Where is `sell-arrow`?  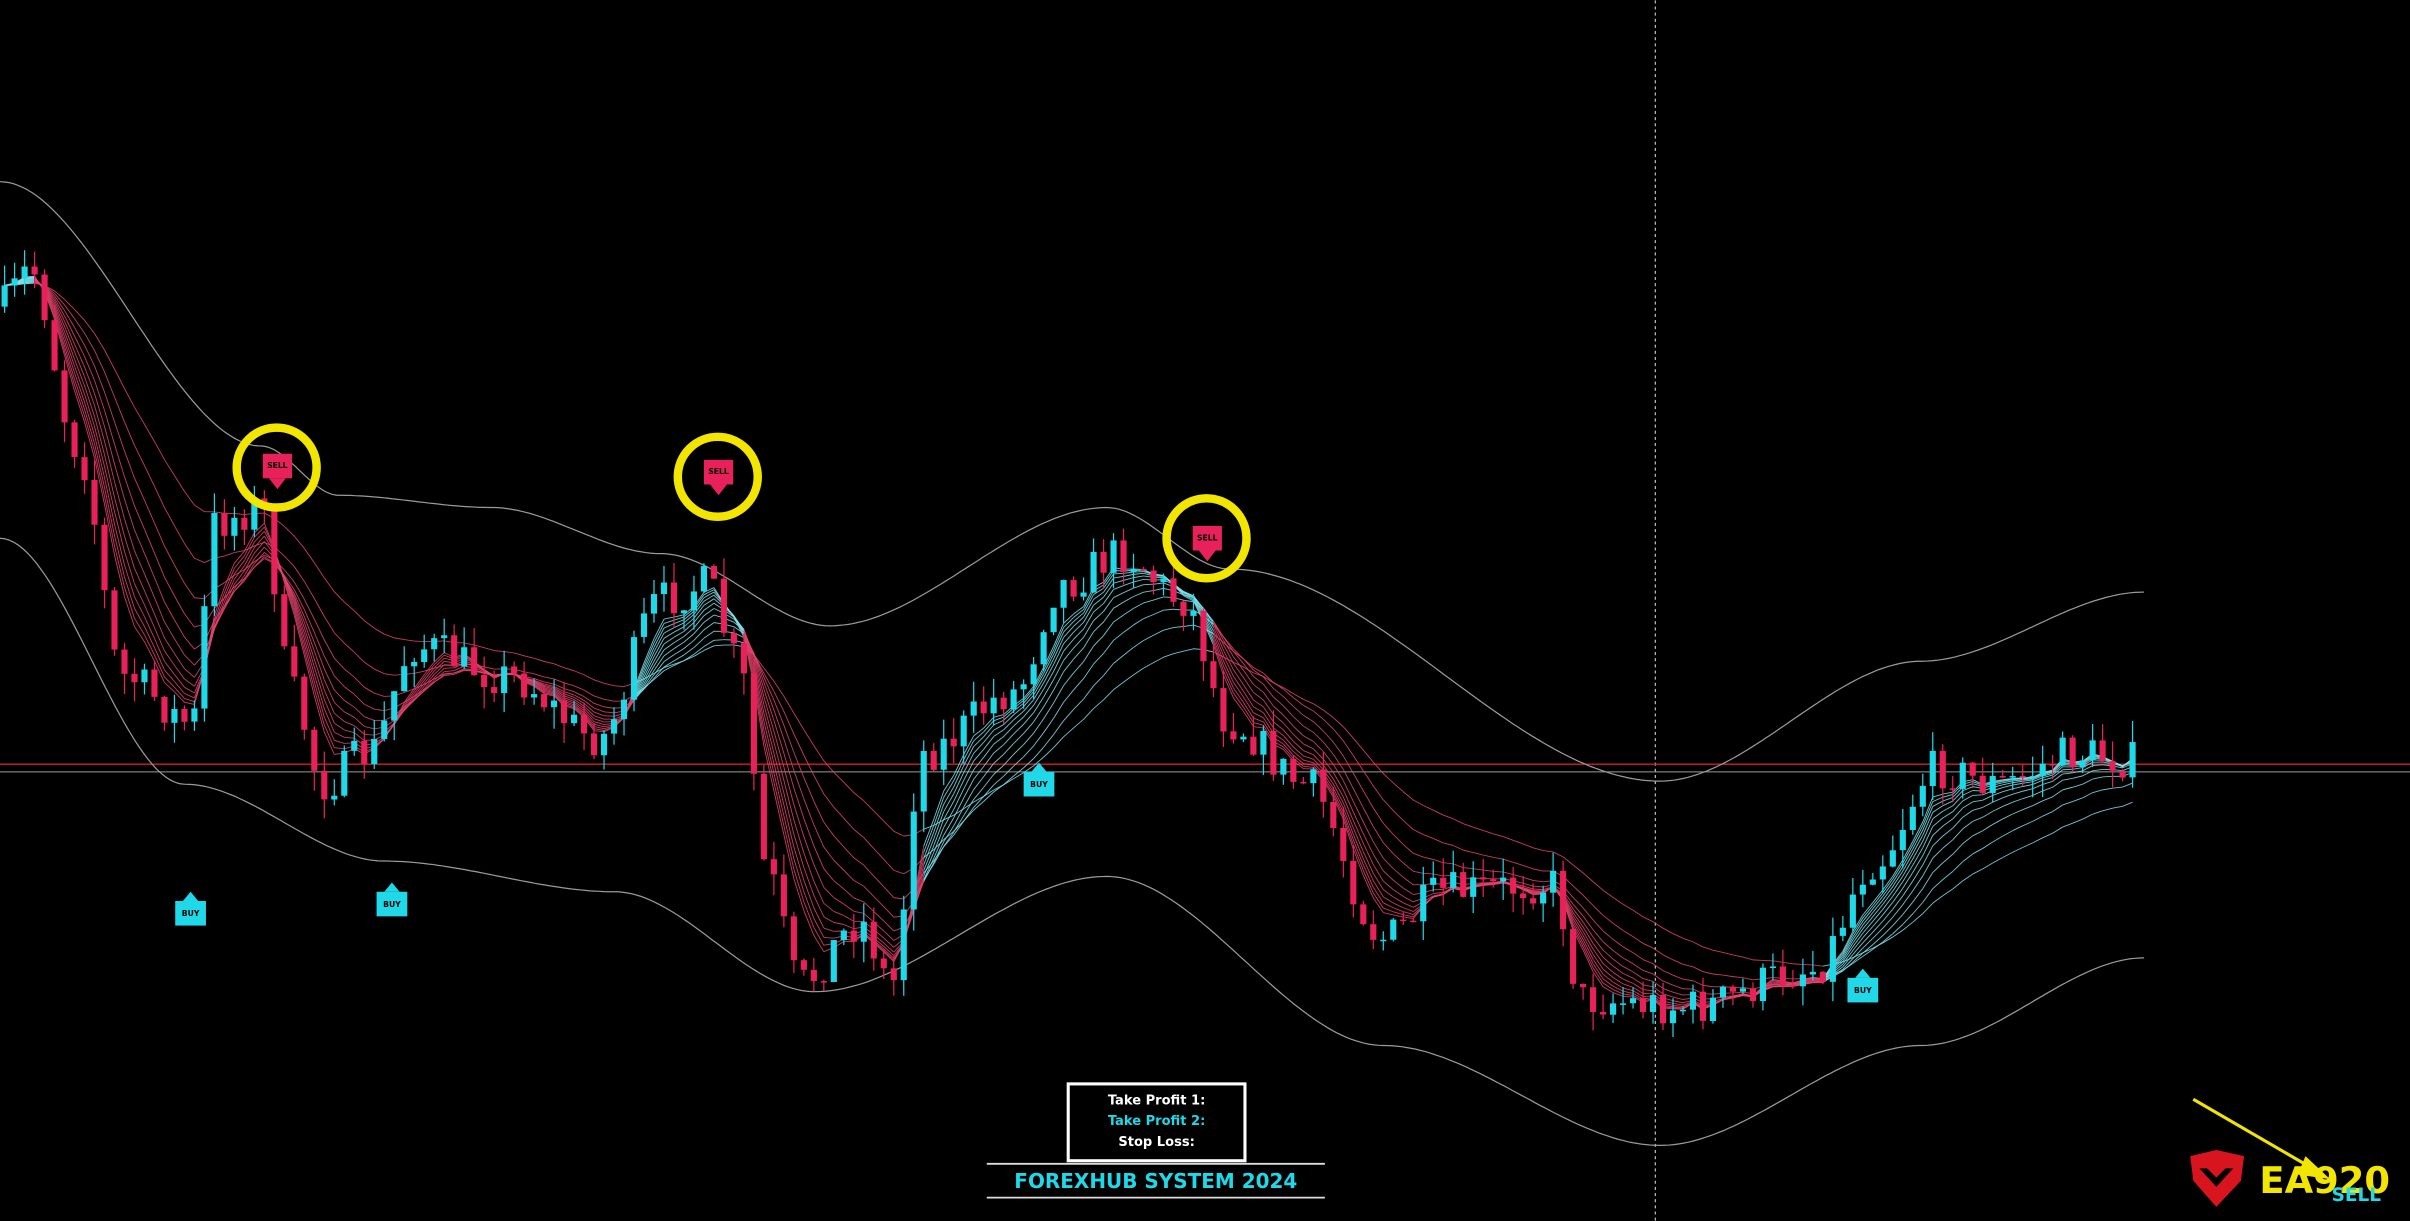
sell-arrow is located at coordinates (1207, 556).